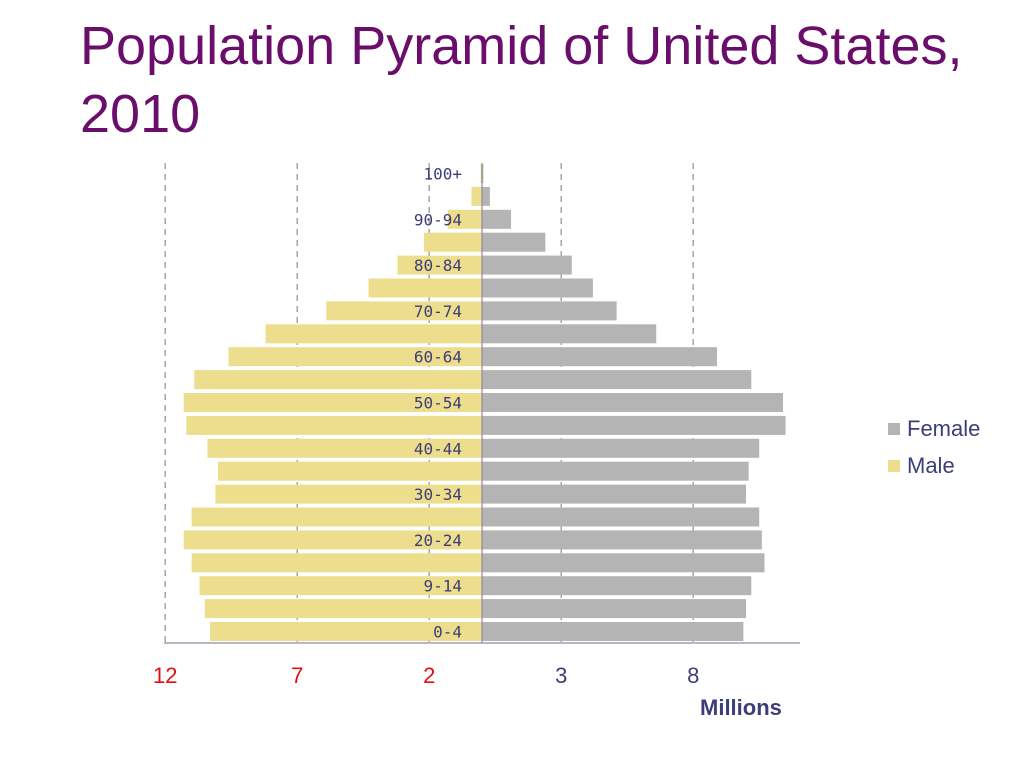 The width and height of the screenshot is (1024, 768). I want to click on age-label-7: 70-74, so click(438, 311).